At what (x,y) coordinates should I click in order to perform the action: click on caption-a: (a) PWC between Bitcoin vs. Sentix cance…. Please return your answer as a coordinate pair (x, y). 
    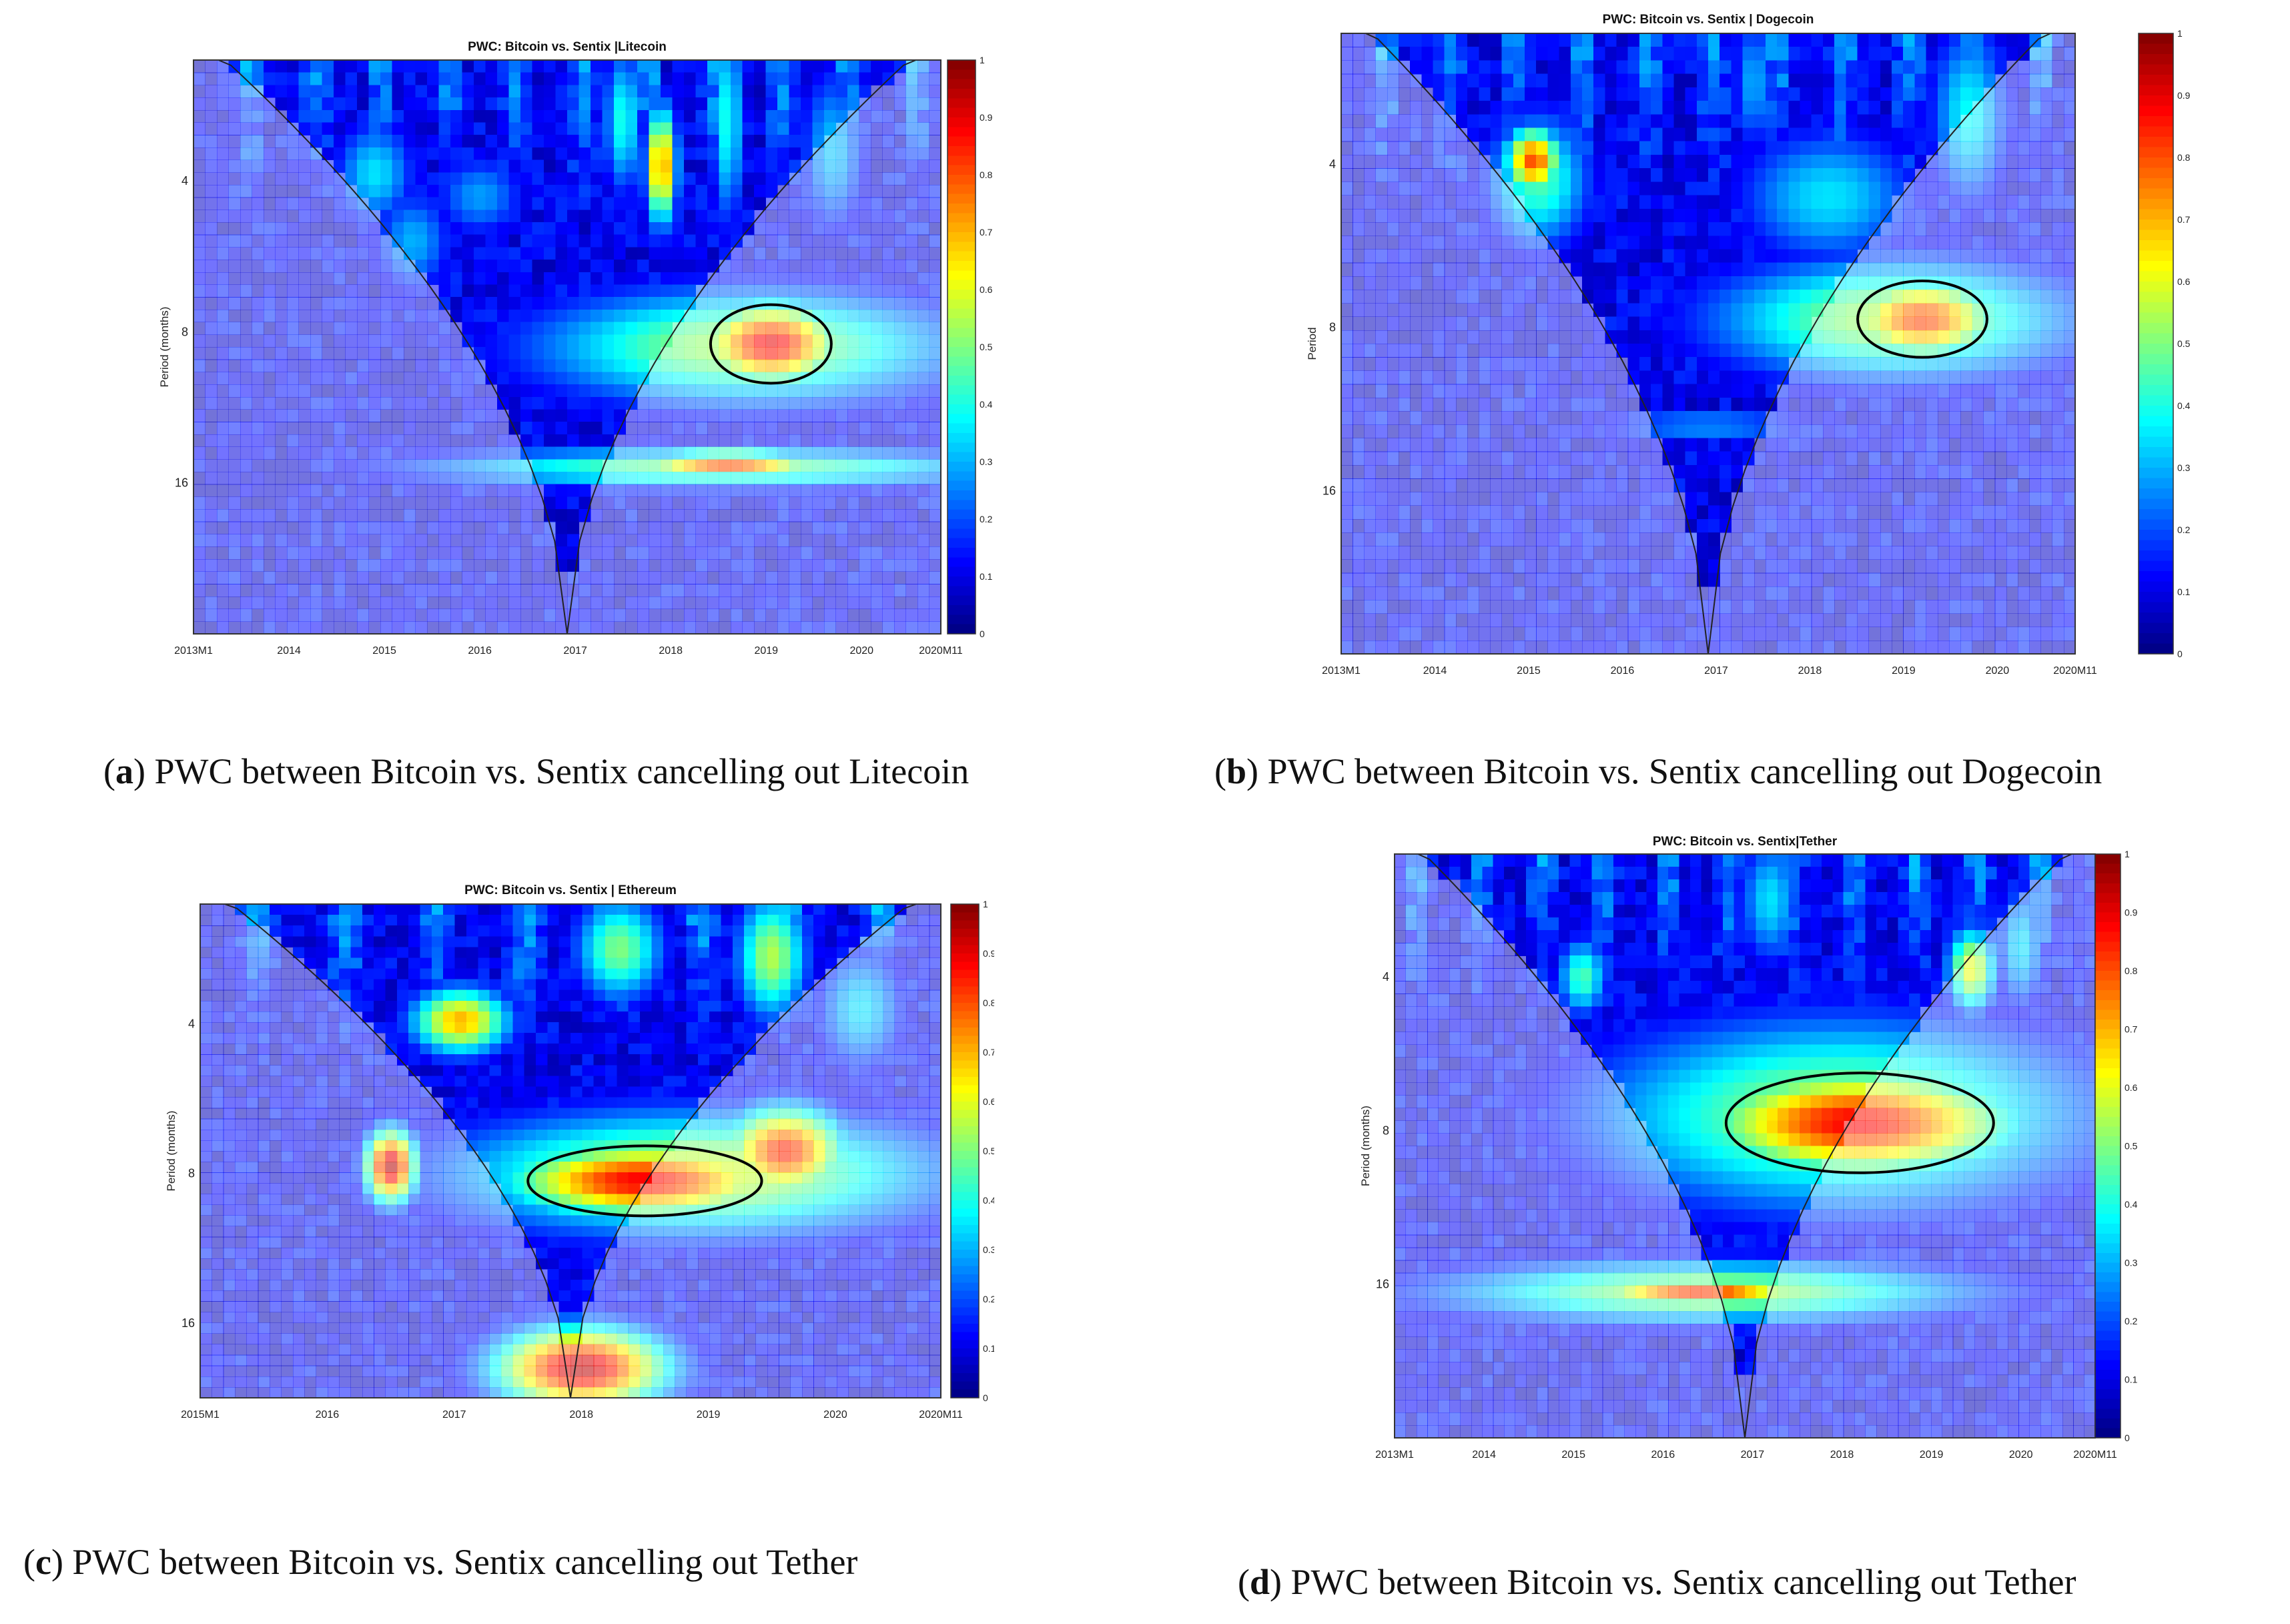
    Looking at the image, I should click on (536, 771).